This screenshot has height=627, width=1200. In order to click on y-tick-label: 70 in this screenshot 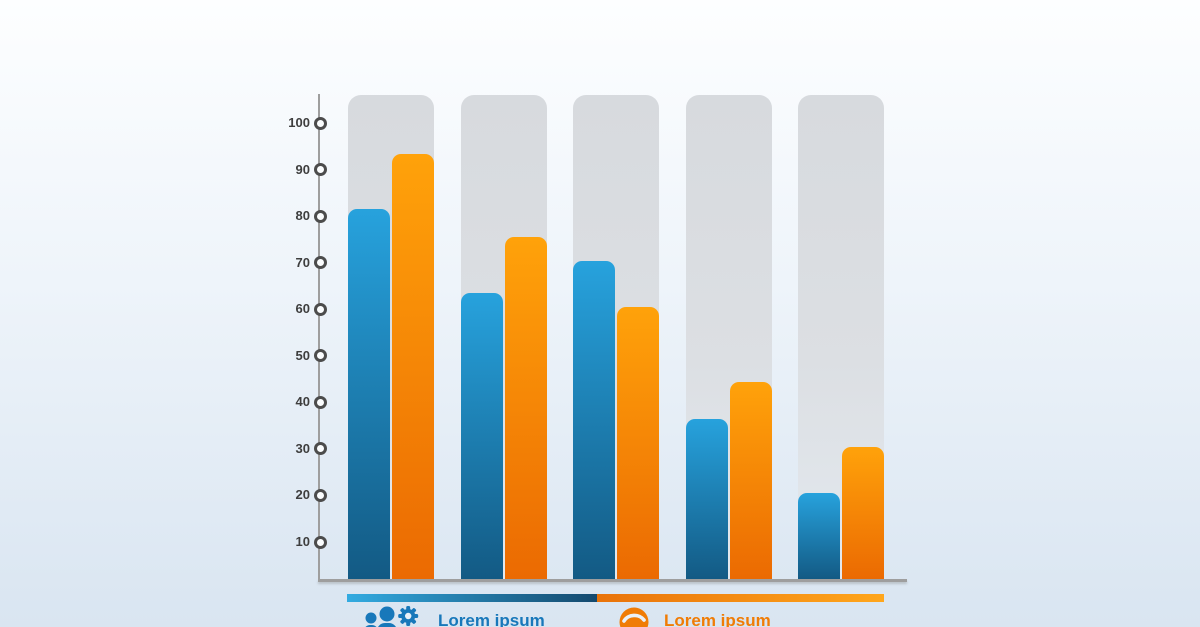, I will do `click(302, 262)`.